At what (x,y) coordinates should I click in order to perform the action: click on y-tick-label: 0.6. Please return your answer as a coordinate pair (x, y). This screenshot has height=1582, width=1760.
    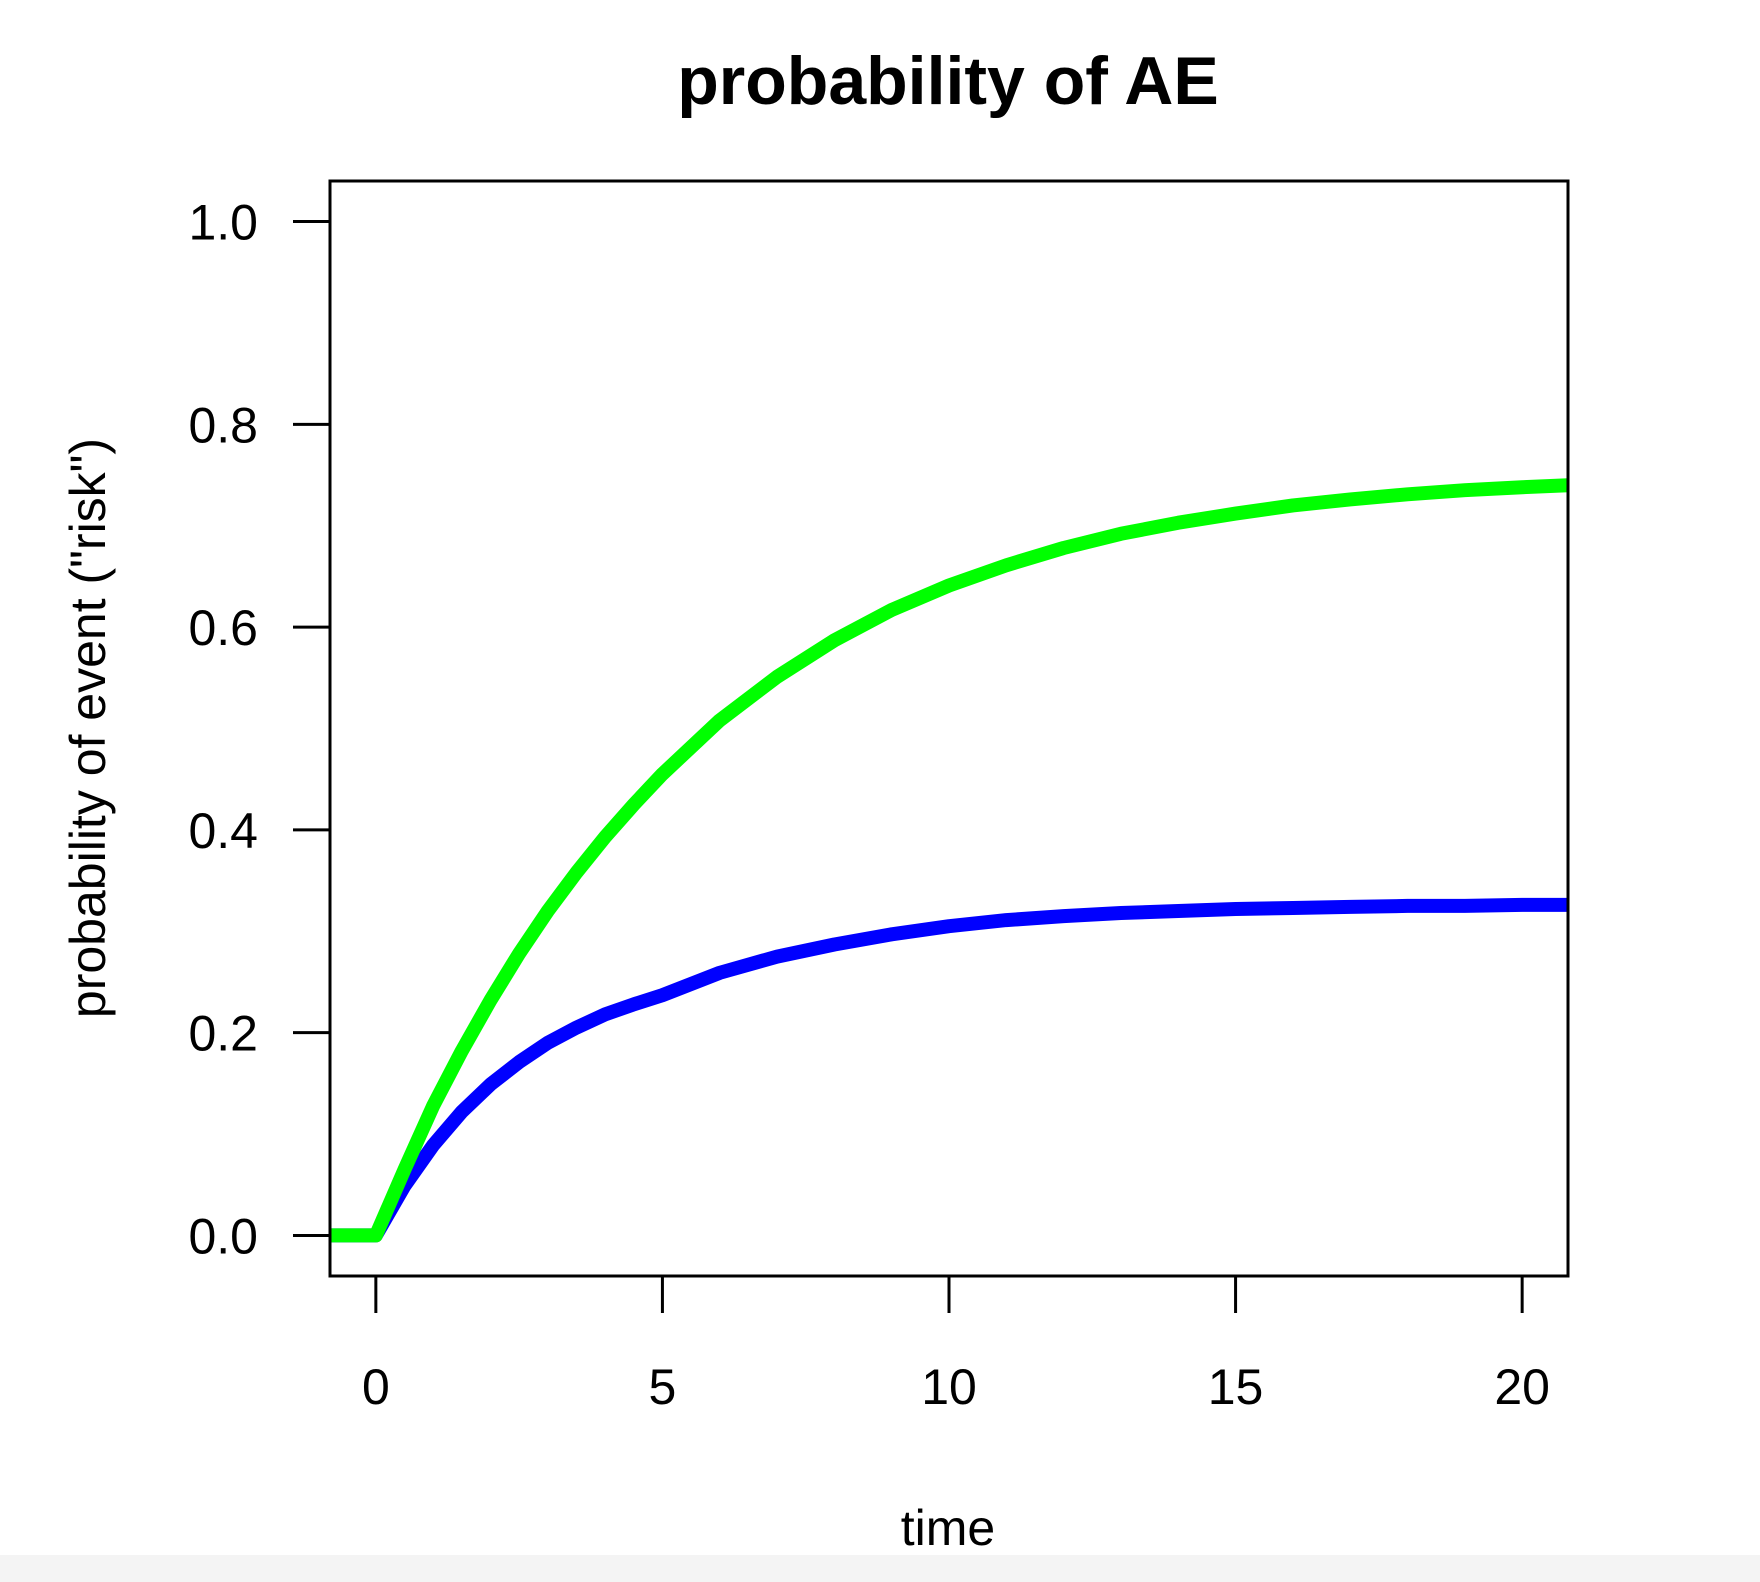
    Looking at the image, I should click on (223, 628).